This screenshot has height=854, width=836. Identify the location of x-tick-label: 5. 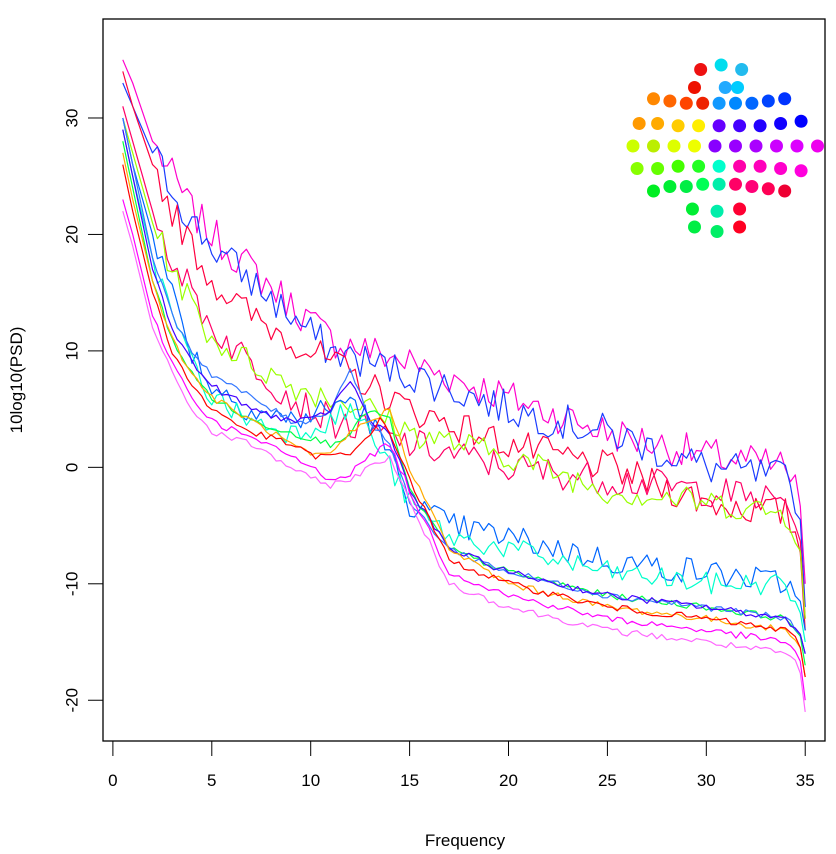
(211, 780).